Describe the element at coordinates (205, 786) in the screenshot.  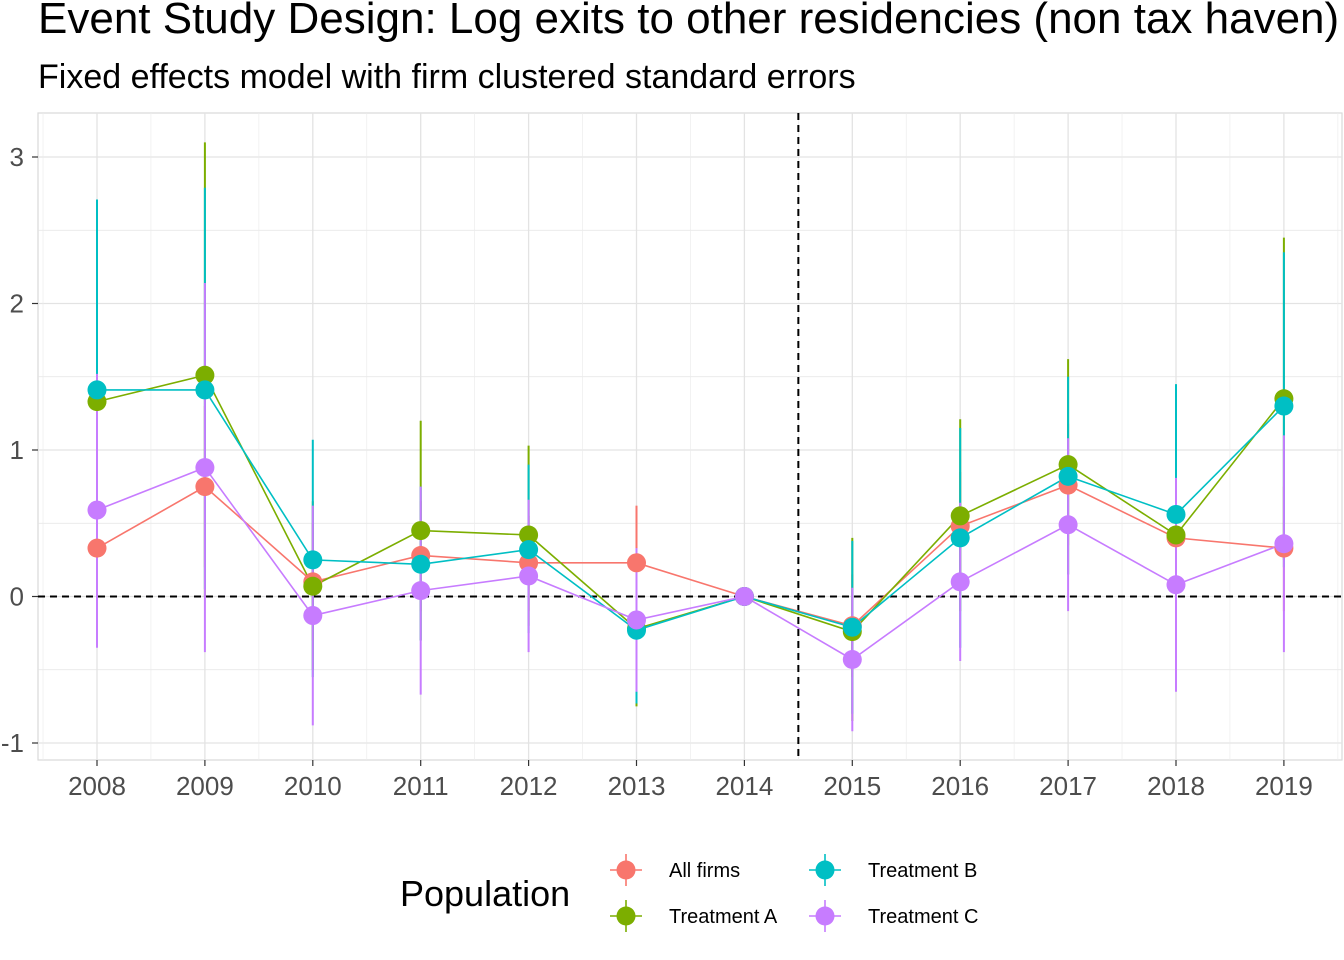
I see `x-tick-label: 2009` at that location.